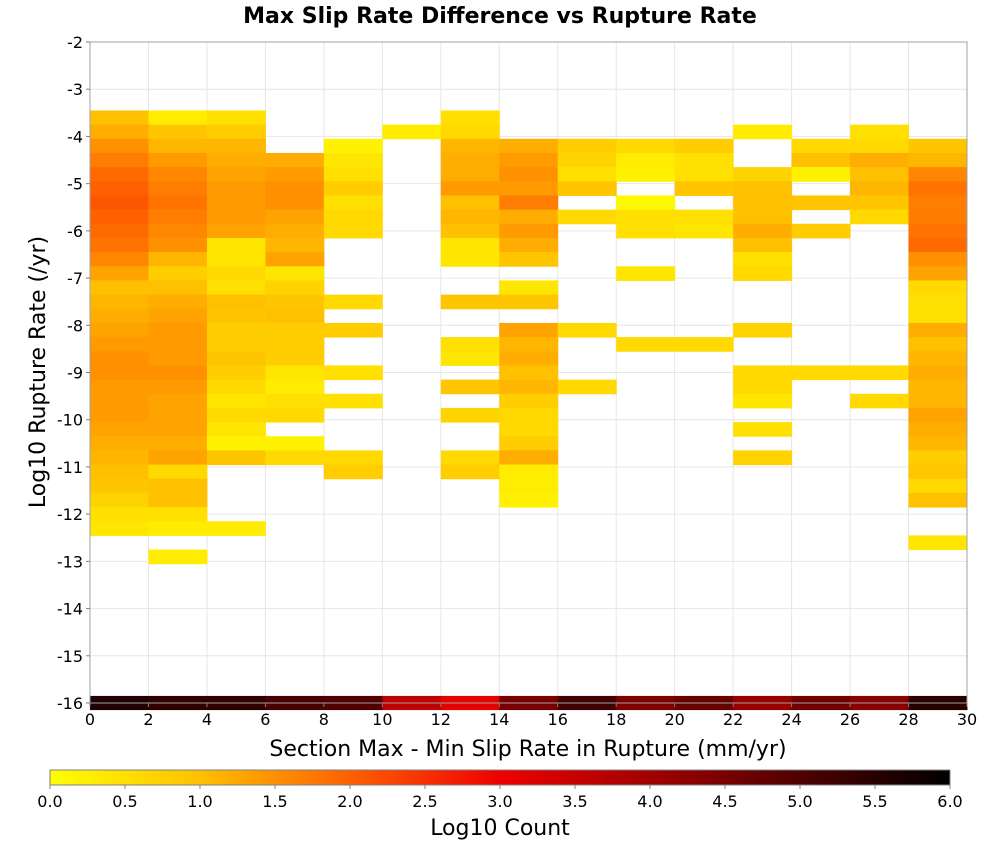 This screenshot has width=1000, height=850. What do you see at coordinates (49, 801) in the screenshot?
I see `colorbar-tick-label: 0.0` at bounding box center [49, 801].